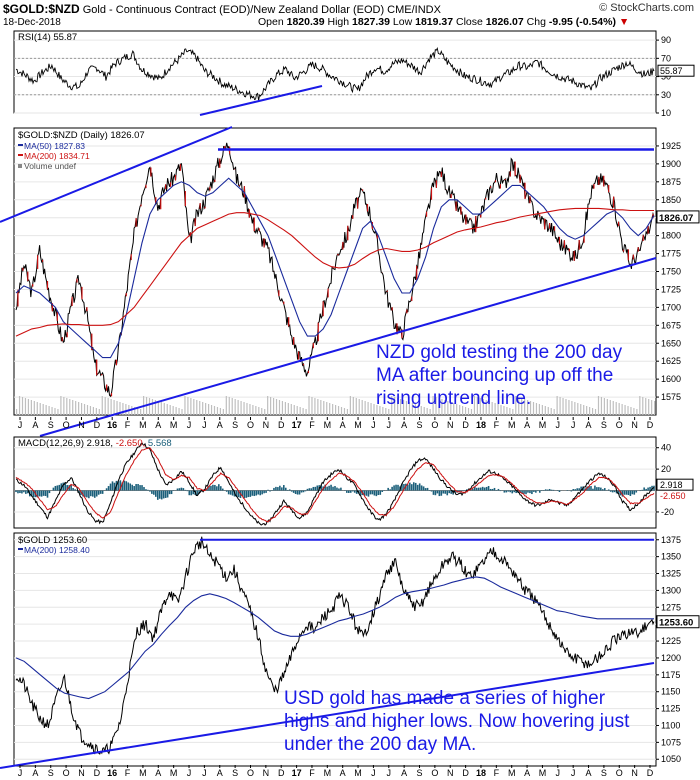 The image size is (700, 780). What do you see at coordinates (20, 145) in the screenshot?
I see `ma50-legend-swatch` at bounding box center [20, 145].